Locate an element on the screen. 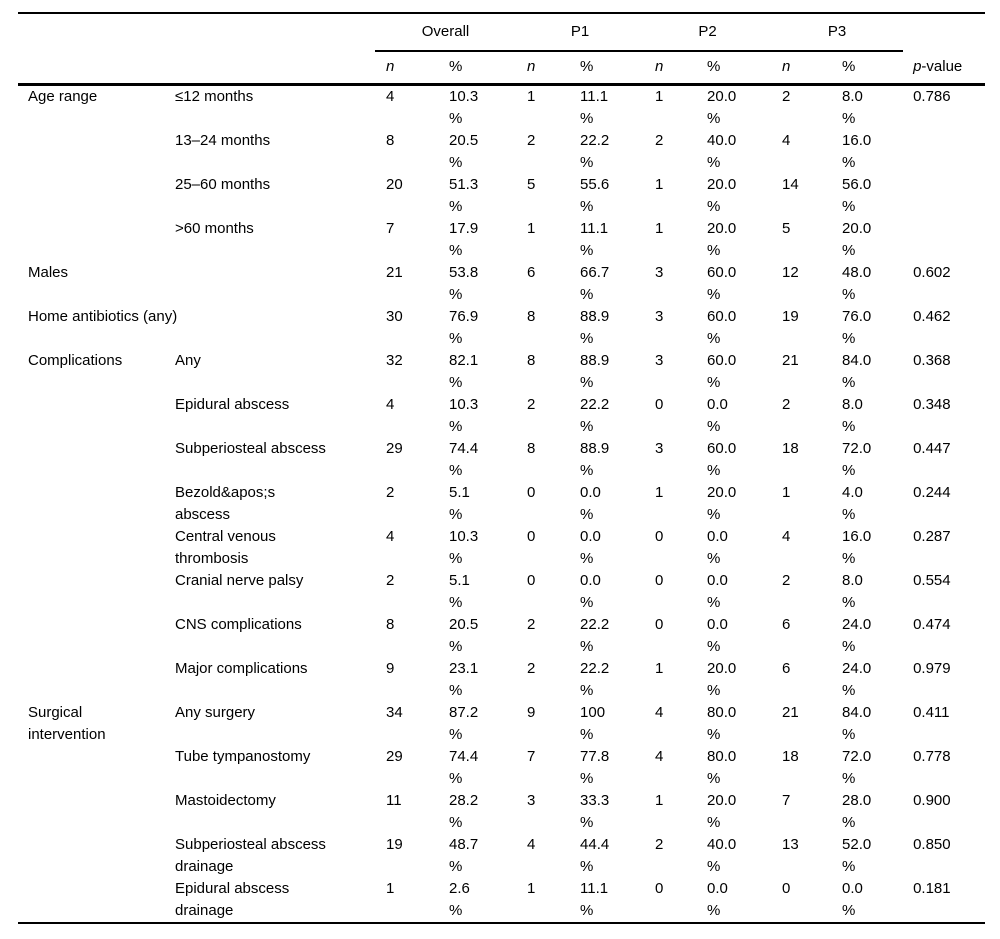 The image size is (1000, 939). table-row: 13–24 months 8 20.5 % 2 22.2 % 2 40.0 % 4 16.0 % is located at coordinates (501, 152).